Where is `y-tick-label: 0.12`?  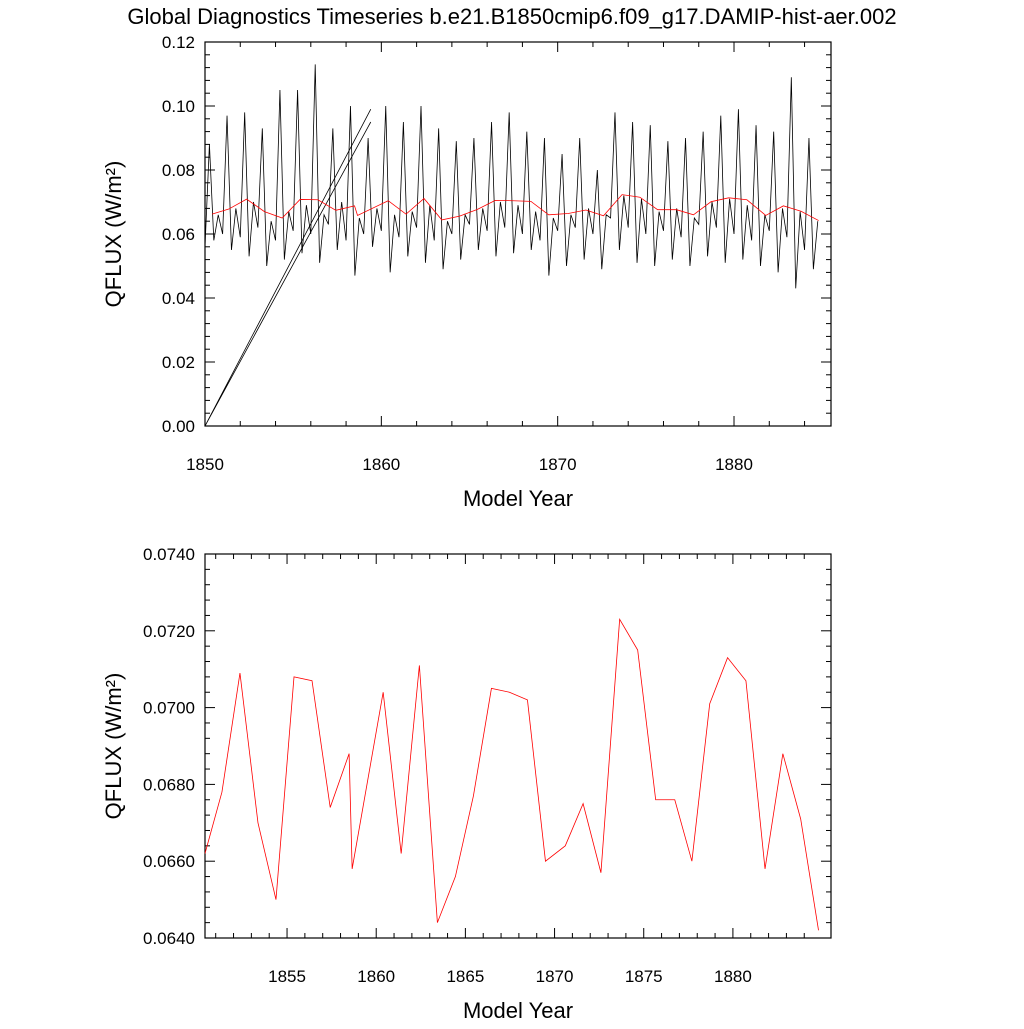 y-tick-label: 0.12 is located at coordinates (178, 42).